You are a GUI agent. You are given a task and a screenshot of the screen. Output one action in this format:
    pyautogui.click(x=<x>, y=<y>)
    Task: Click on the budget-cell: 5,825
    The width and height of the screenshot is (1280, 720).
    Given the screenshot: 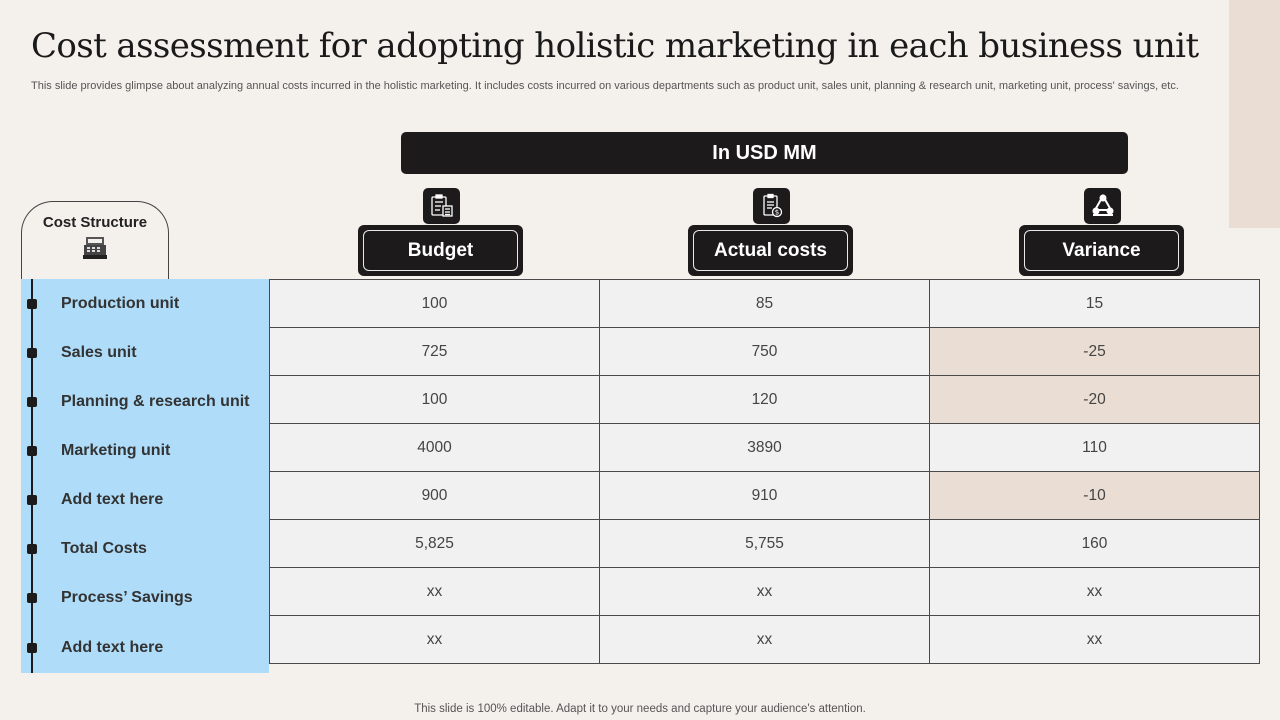 What is the action you would take?
    pyautogui.click(x=434, y=543)
    